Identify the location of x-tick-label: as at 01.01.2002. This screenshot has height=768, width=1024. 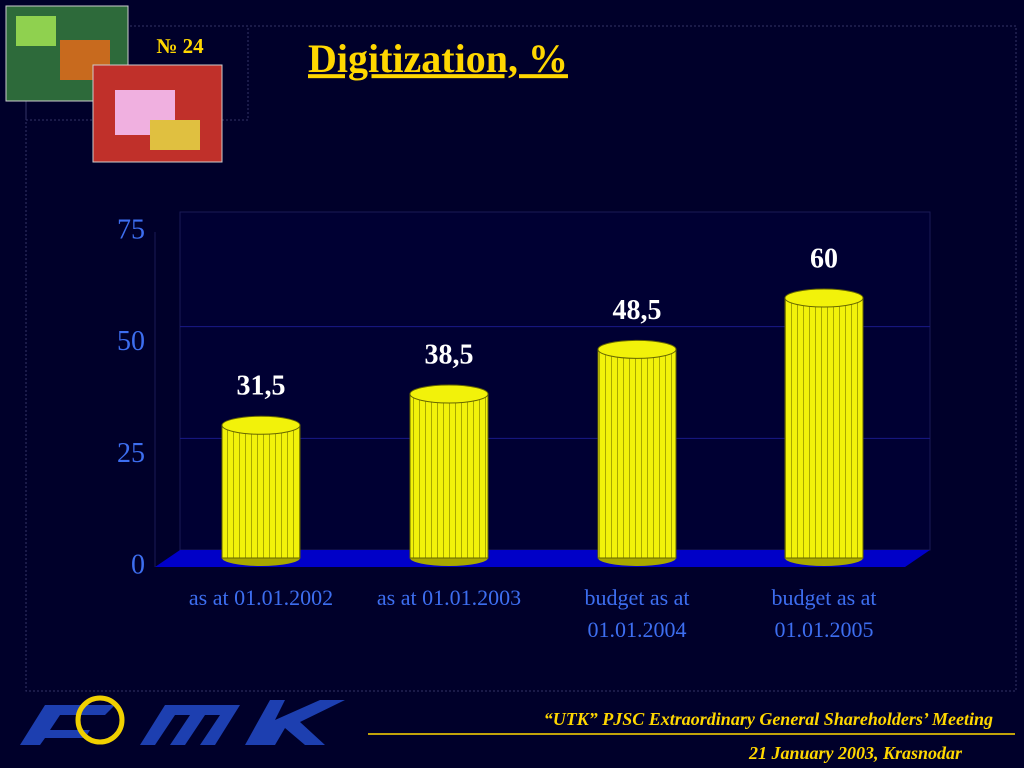
(261, 597).